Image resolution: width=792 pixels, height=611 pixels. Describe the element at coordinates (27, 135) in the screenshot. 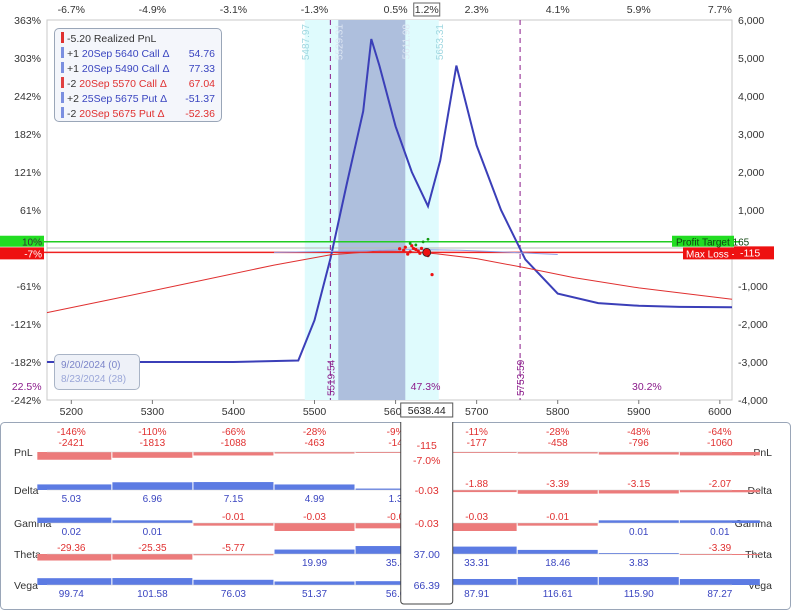

I see `y-left-tick-label: 182%` at that location.